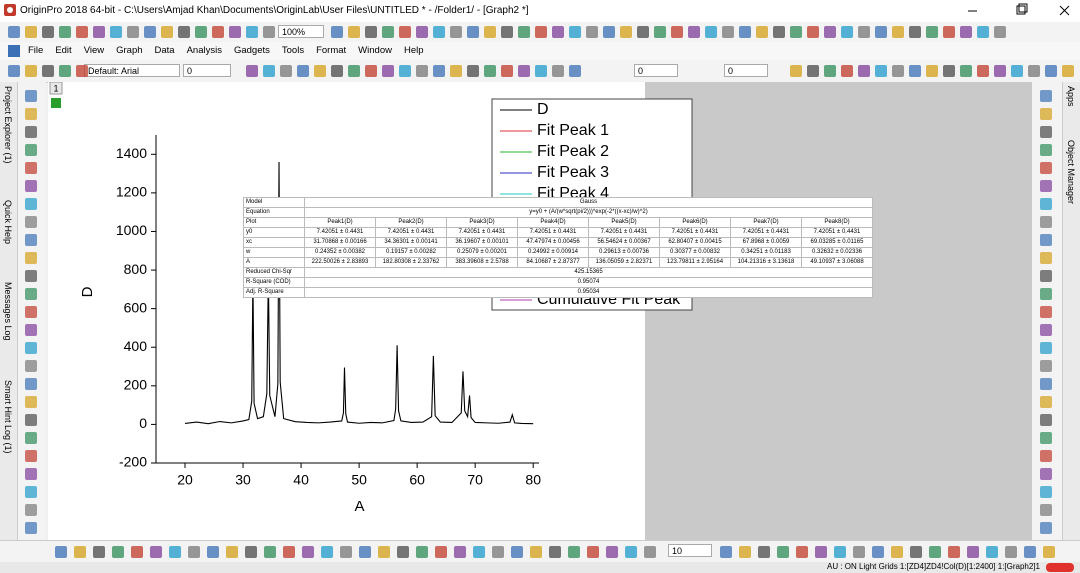  What do you see at coordinates (129, 50) in the screenshot?
I see `menu-item: Graph` at bounding box center [129, 50].